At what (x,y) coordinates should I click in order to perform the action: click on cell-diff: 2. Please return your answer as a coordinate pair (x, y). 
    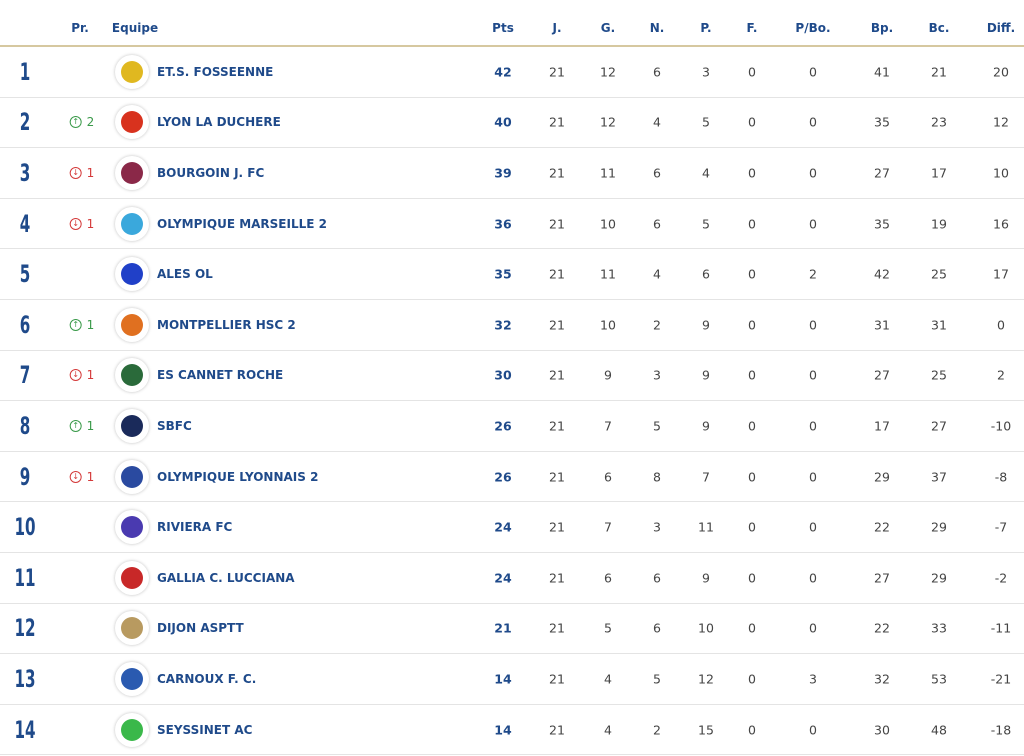
    Looking at the image, I should click on (1001, 375).